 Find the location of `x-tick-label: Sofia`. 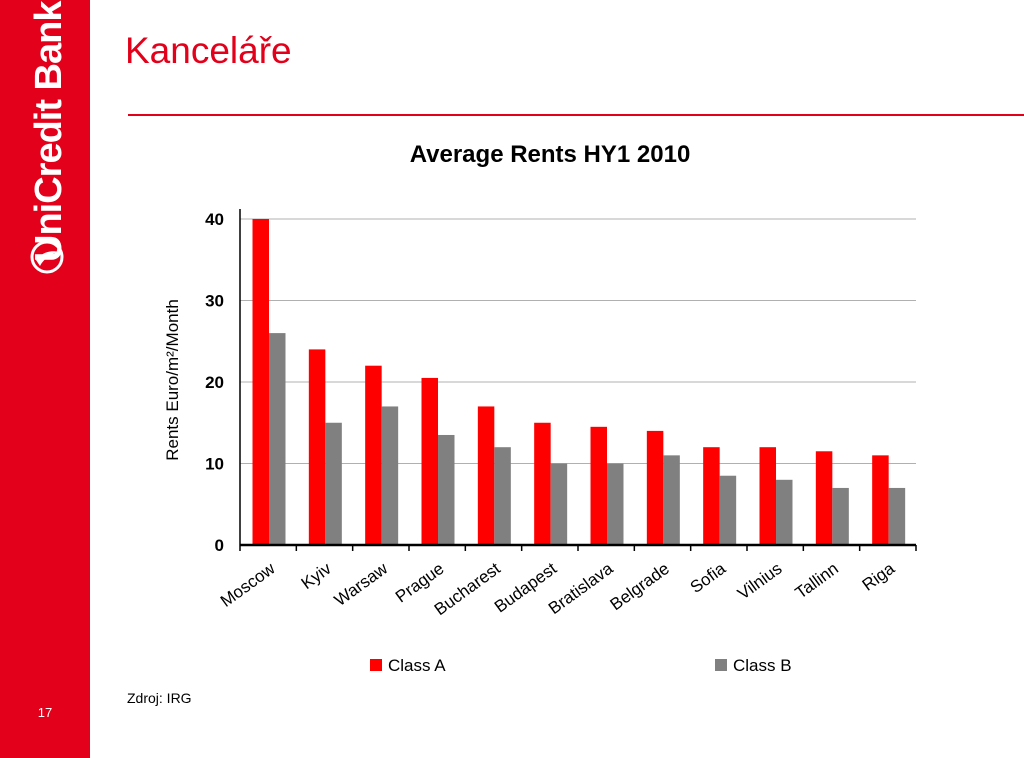

x-tick-label: Sofia is located at coordinates (708, 578).